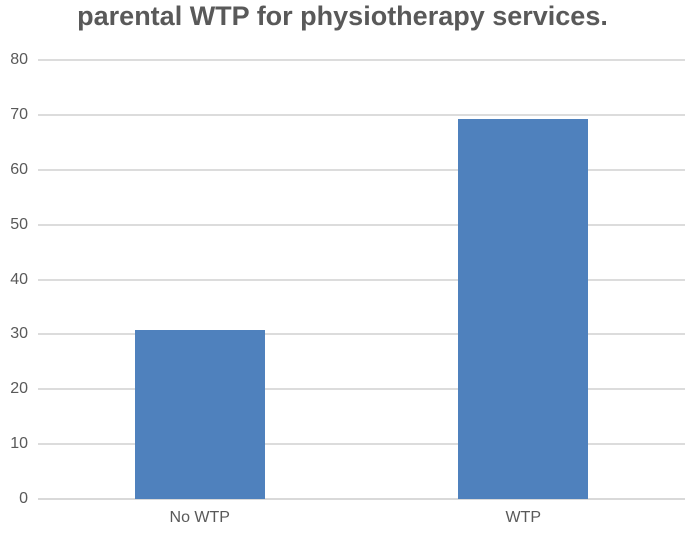 The image size is (685, 533). I want to click on y-tick-label: 40, so click(19, 279).